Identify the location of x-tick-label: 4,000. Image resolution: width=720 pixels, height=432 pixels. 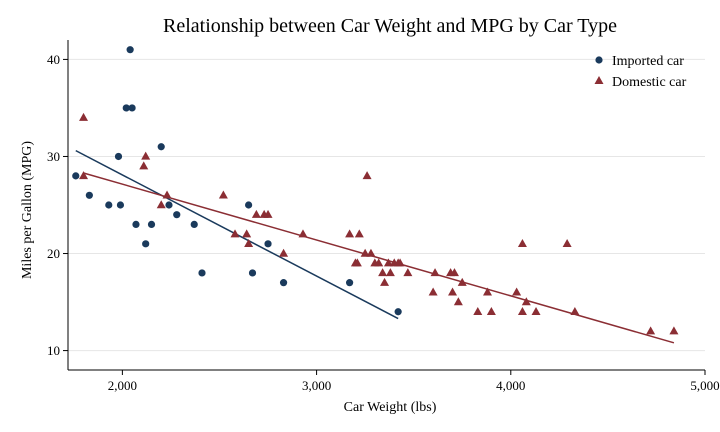
(510, 385).